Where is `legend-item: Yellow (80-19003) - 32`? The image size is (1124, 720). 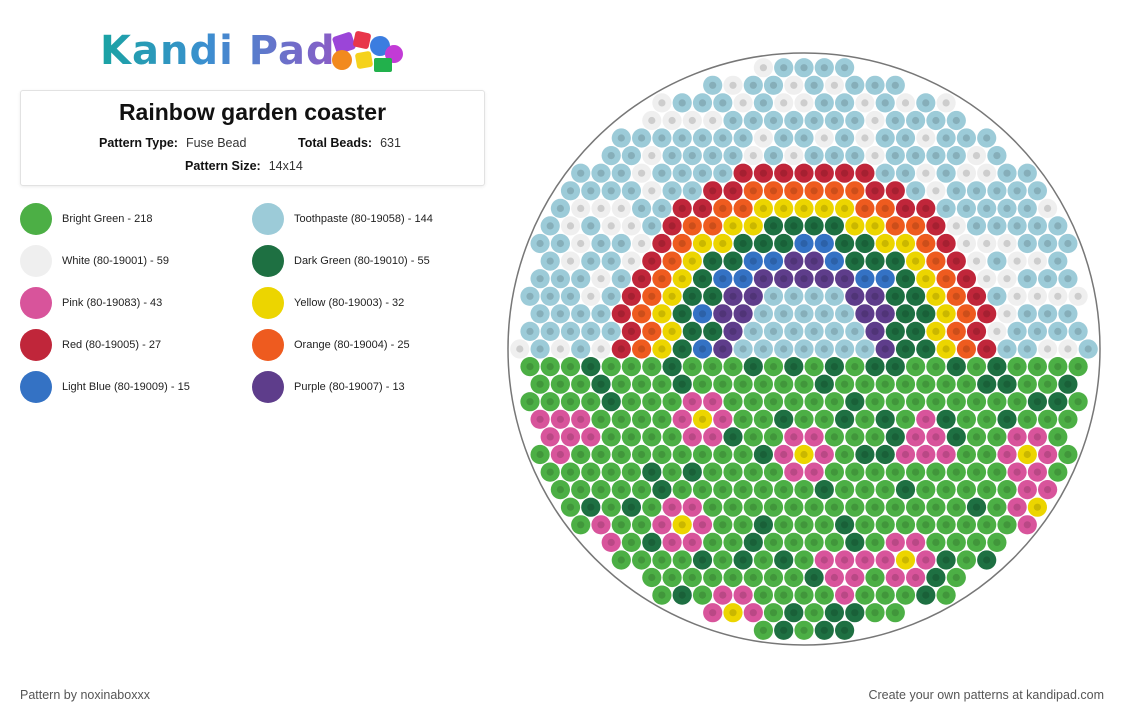
legend-item: Yellow (80-19003) - 32 is located at coordinates (328, 303).